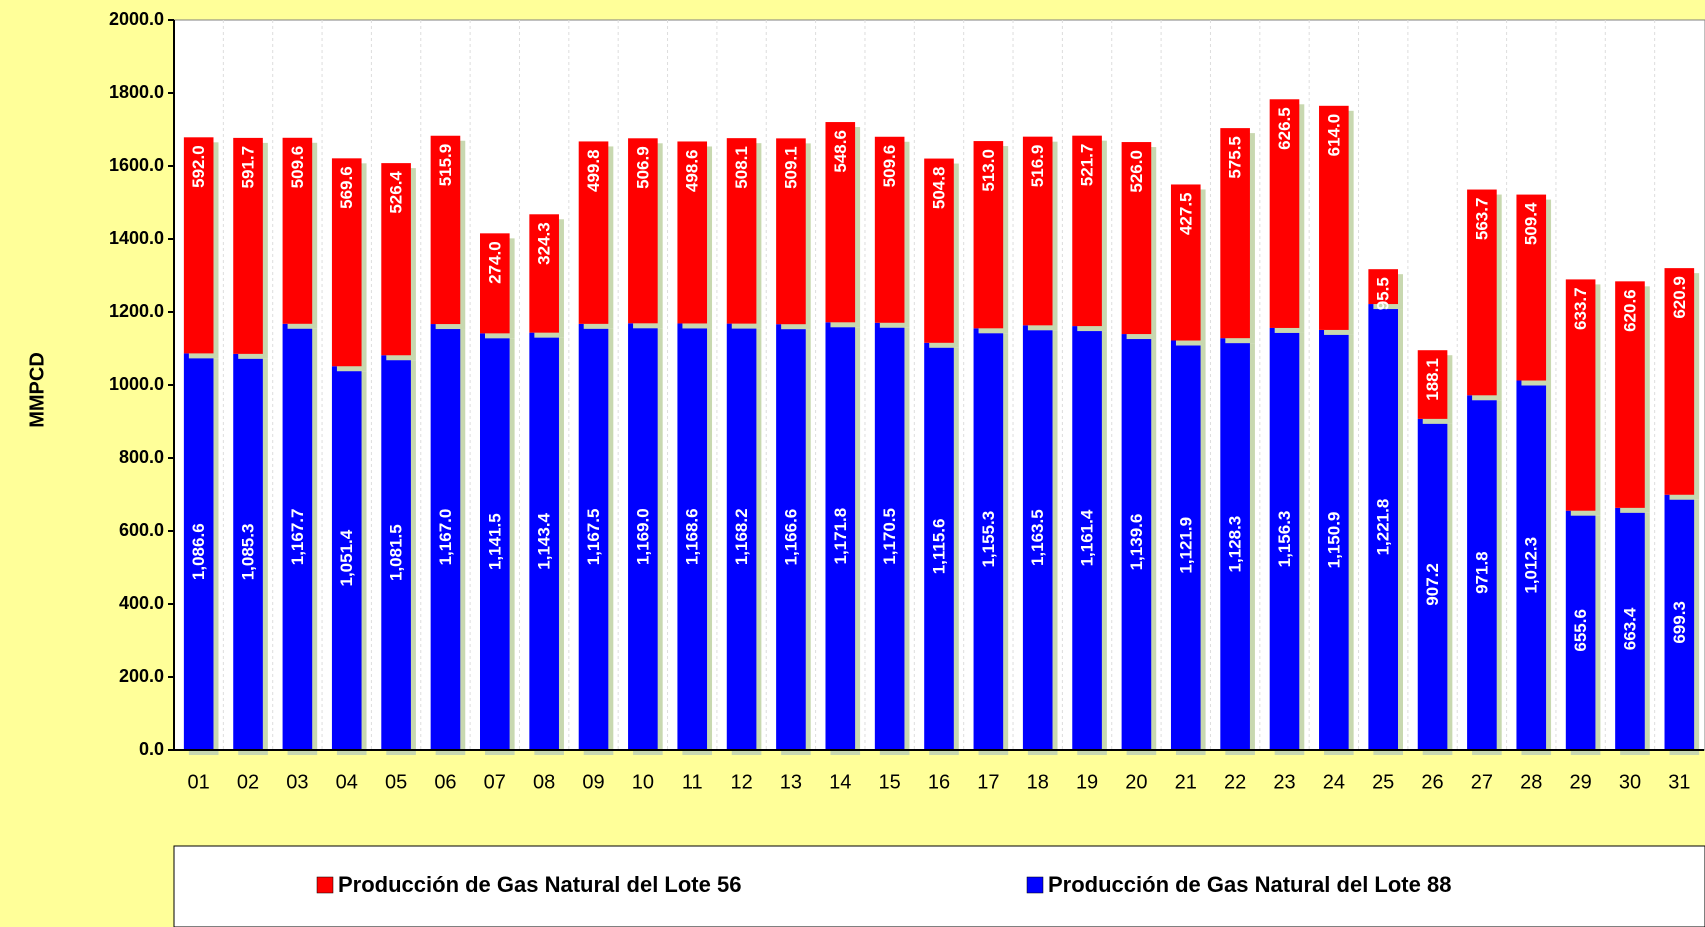  Describe the element at coordinates (1383, 782) in the screenshot. I see `x-tick-label: 25` at that location.